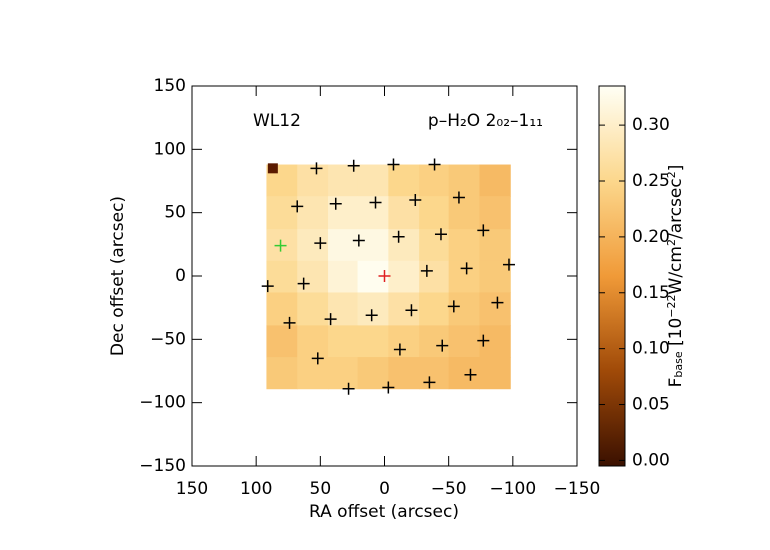 The image size is (770, 550). Describe the element at coordinates (676, 168) in the screenshot. I see `colorbar-label-part: ]` at that location.